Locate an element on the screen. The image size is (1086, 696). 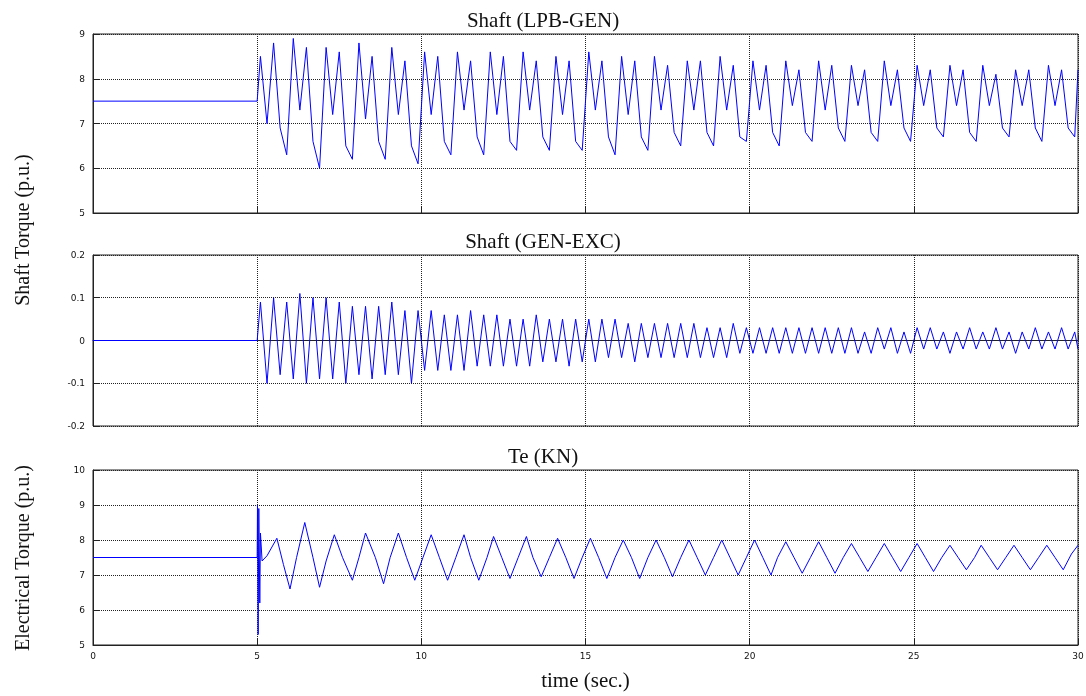
x-tick-label: 20 is located at coordinates (749, 655).